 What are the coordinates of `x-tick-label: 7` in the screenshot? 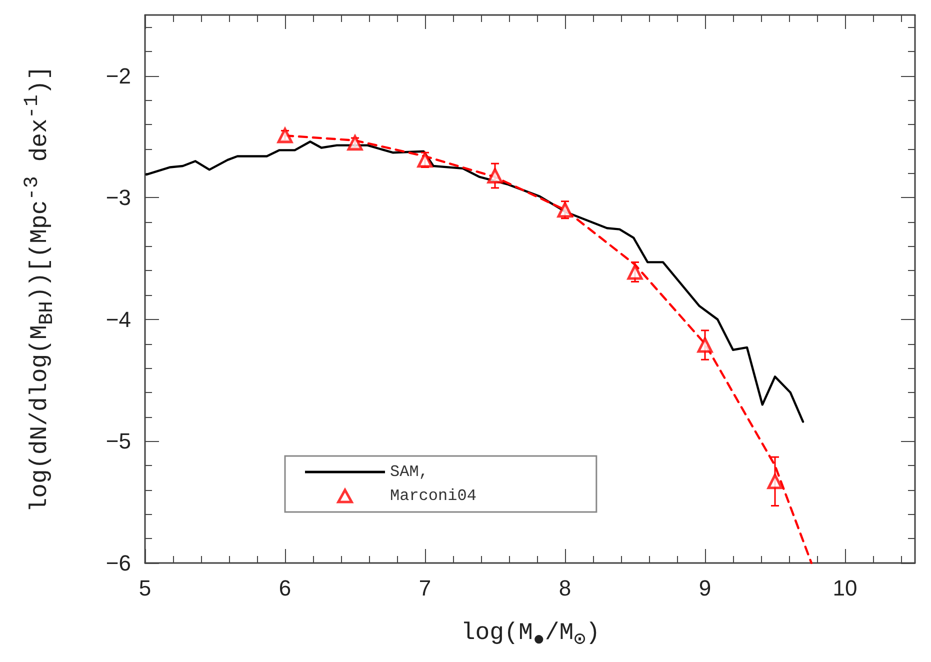 It's located at (425, 588).